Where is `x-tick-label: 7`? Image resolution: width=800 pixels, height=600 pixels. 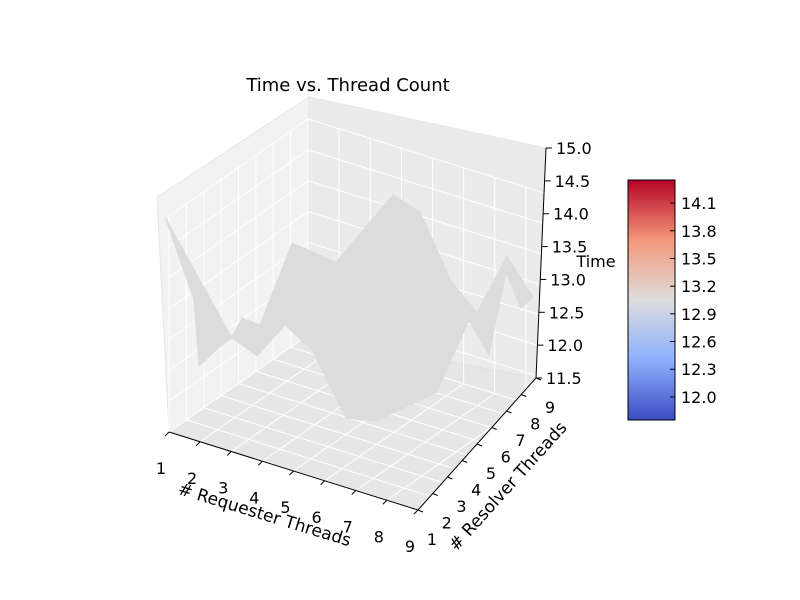 x-tick-label: 7 is located at coordinates (348, 527).